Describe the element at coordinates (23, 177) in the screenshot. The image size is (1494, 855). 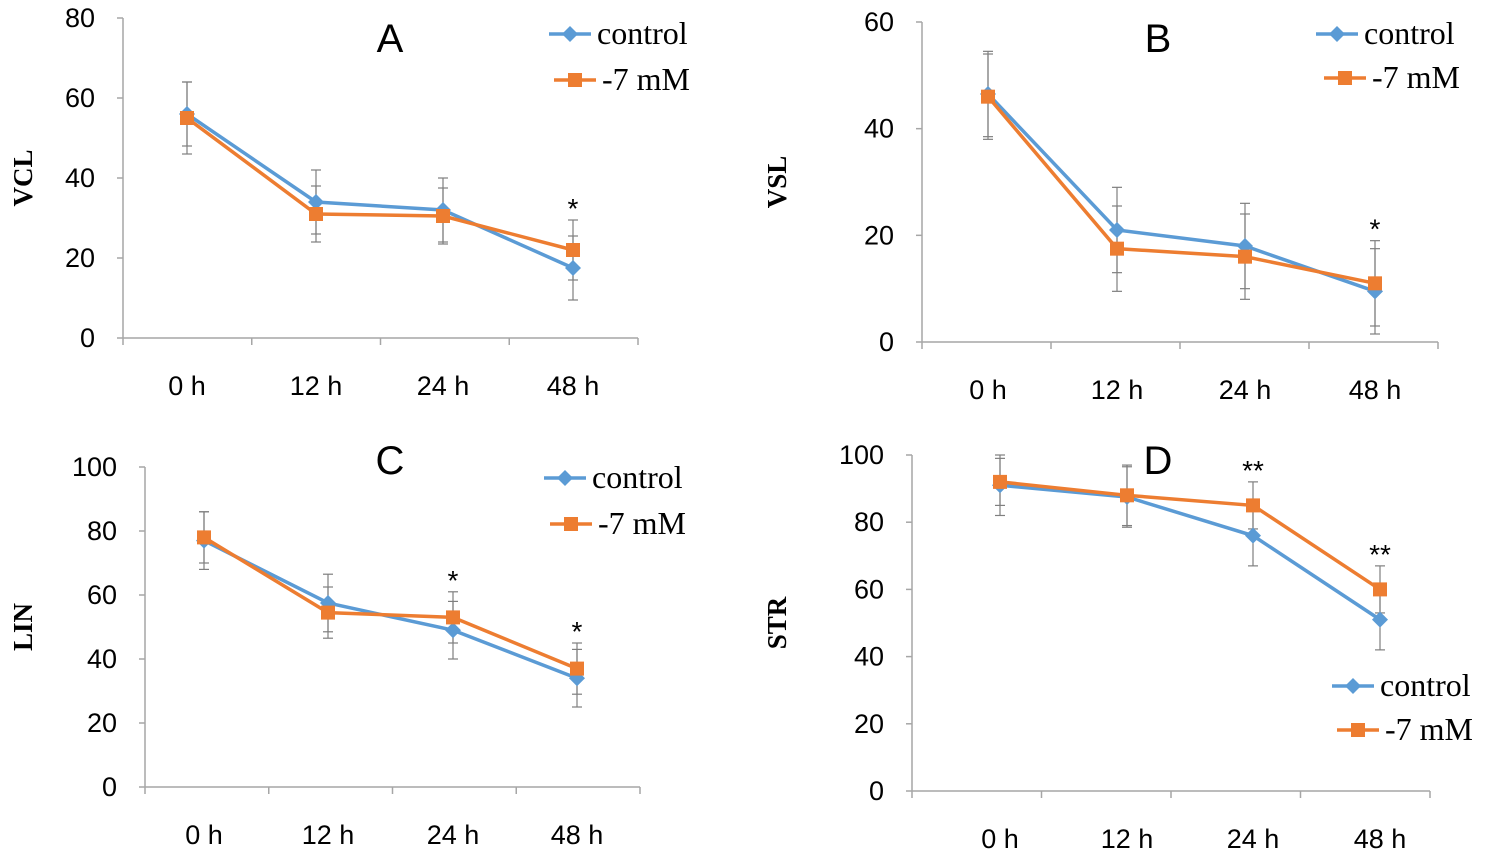
I see `y-axis-title: VCL` at that location.